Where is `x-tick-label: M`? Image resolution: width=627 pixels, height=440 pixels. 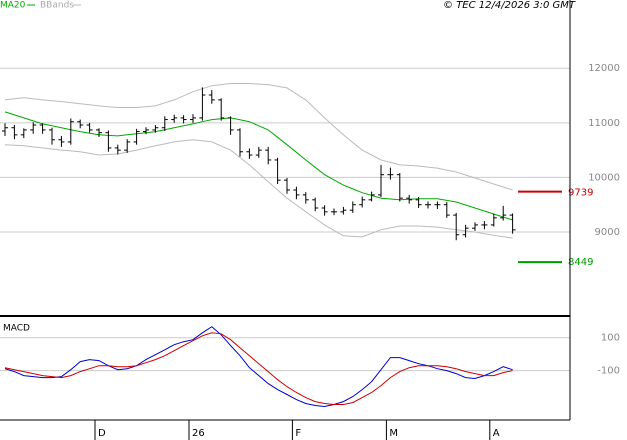 x-tick-label: M is located at coordinates (393, 433).